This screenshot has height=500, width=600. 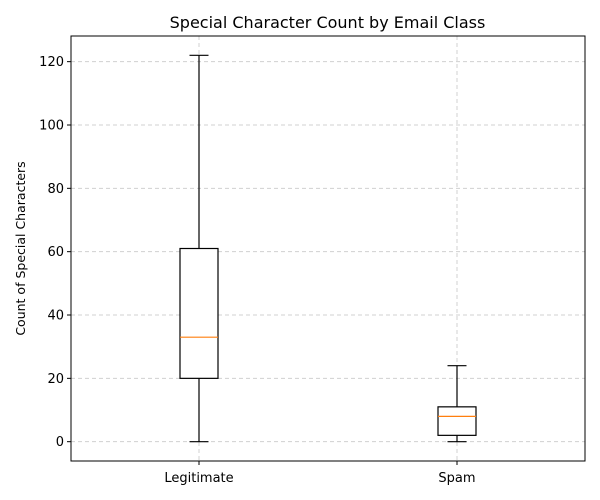 I want to click on y-tick-label: 100, so click(x=51, y=125).